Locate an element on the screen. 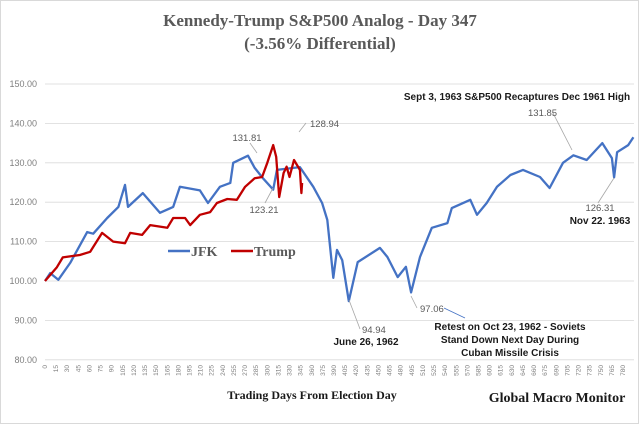  x-tick-label: 135 is located at coordinates (145, 370).